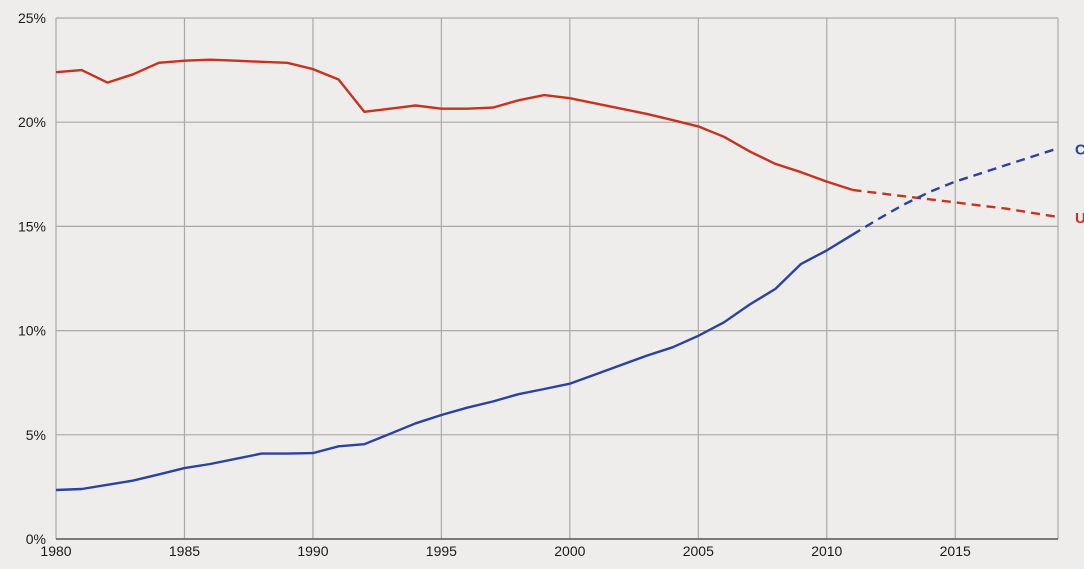  I want to click on x-axis-tick-labels: 1980 1985 1990 1995 2000 2005 2010 2015, so click(505, 551).